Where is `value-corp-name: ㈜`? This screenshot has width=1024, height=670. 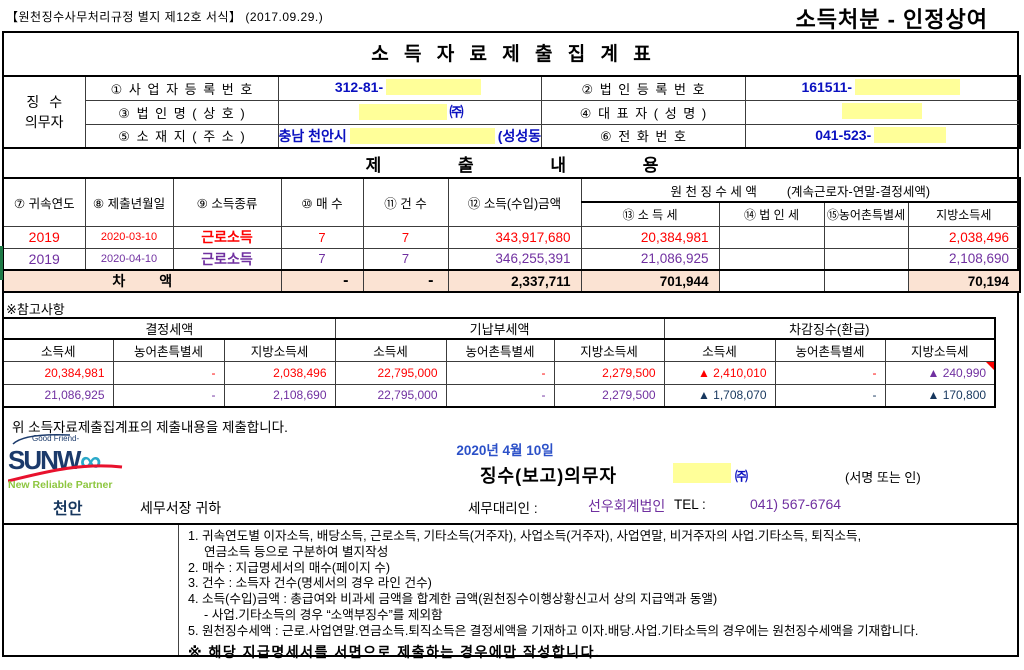 value-corp-name: ㈜ is located at coordinates (409, 112).